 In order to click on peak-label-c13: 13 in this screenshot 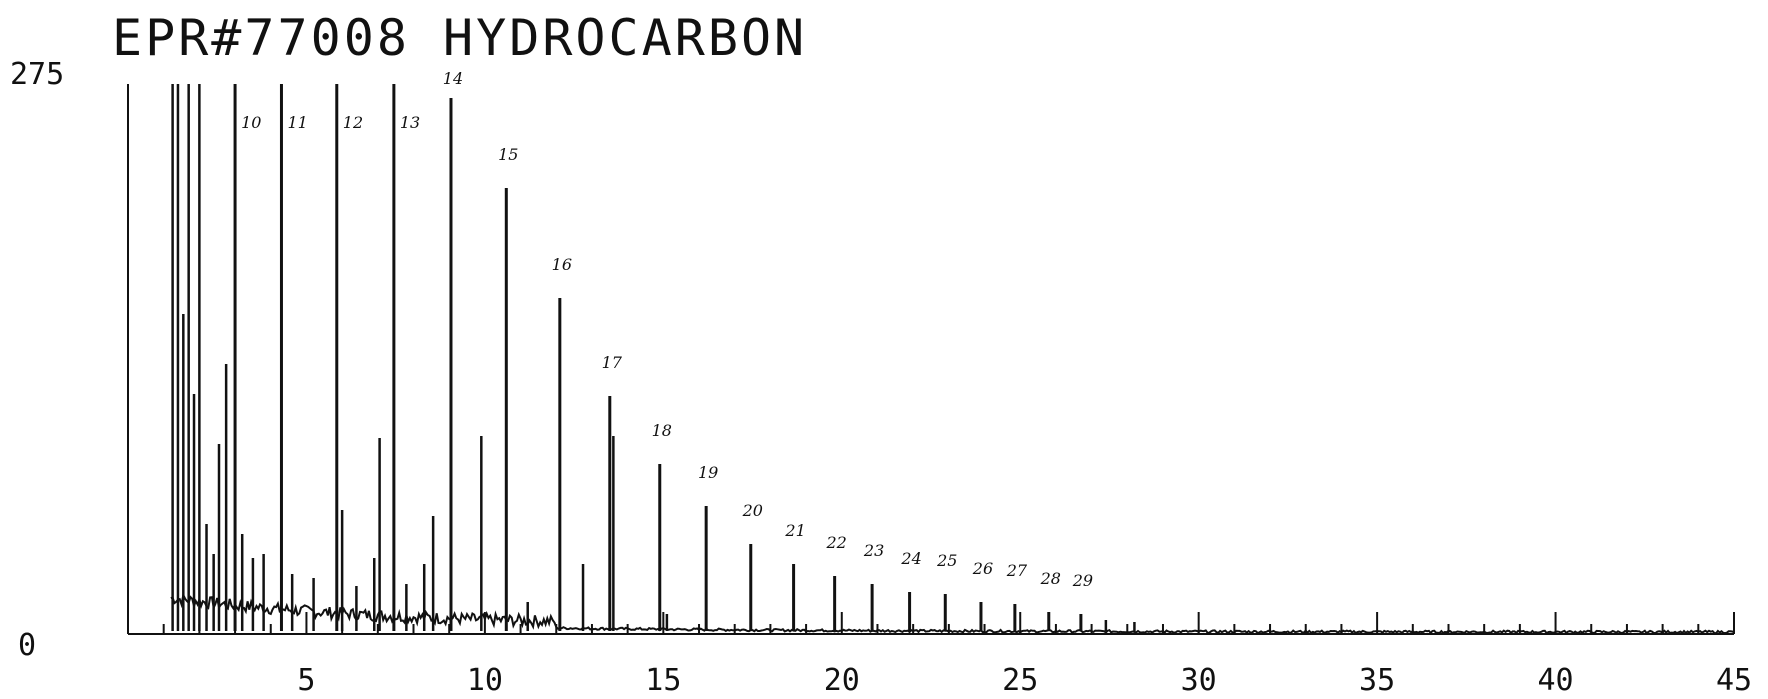, I will do `click(410, 122)`.